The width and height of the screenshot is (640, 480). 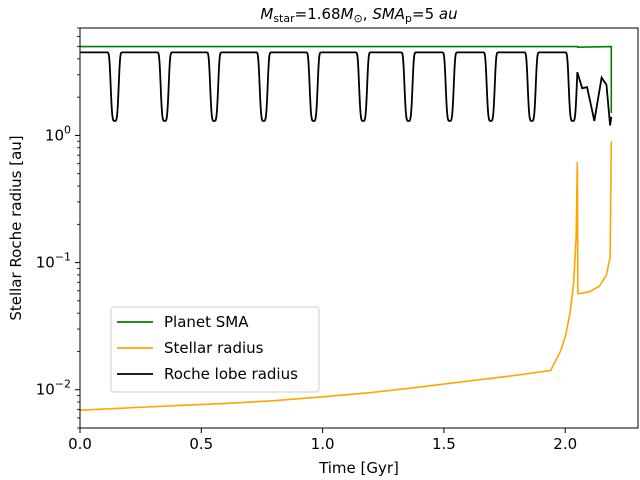 What do you see at coordinates (53, 388) in the screenshot?
I see `y-tick-label: 10⁻²` at bounding box center [53, 388].